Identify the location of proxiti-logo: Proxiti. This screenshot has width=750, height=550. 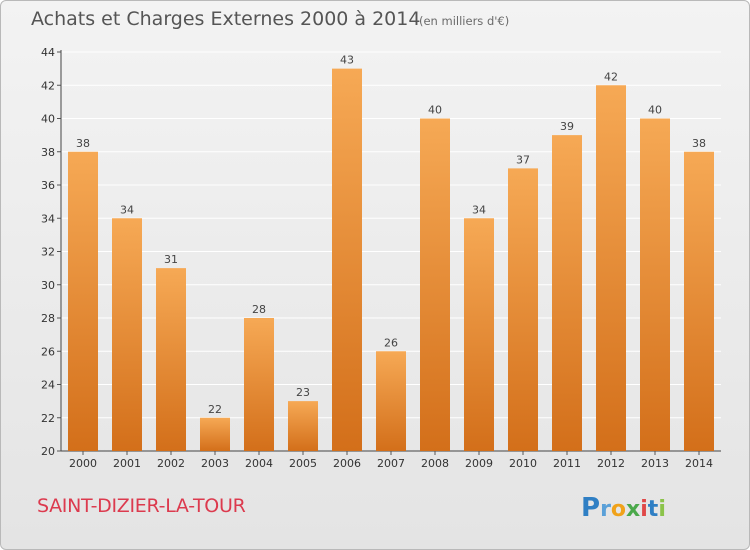
(623, 508).